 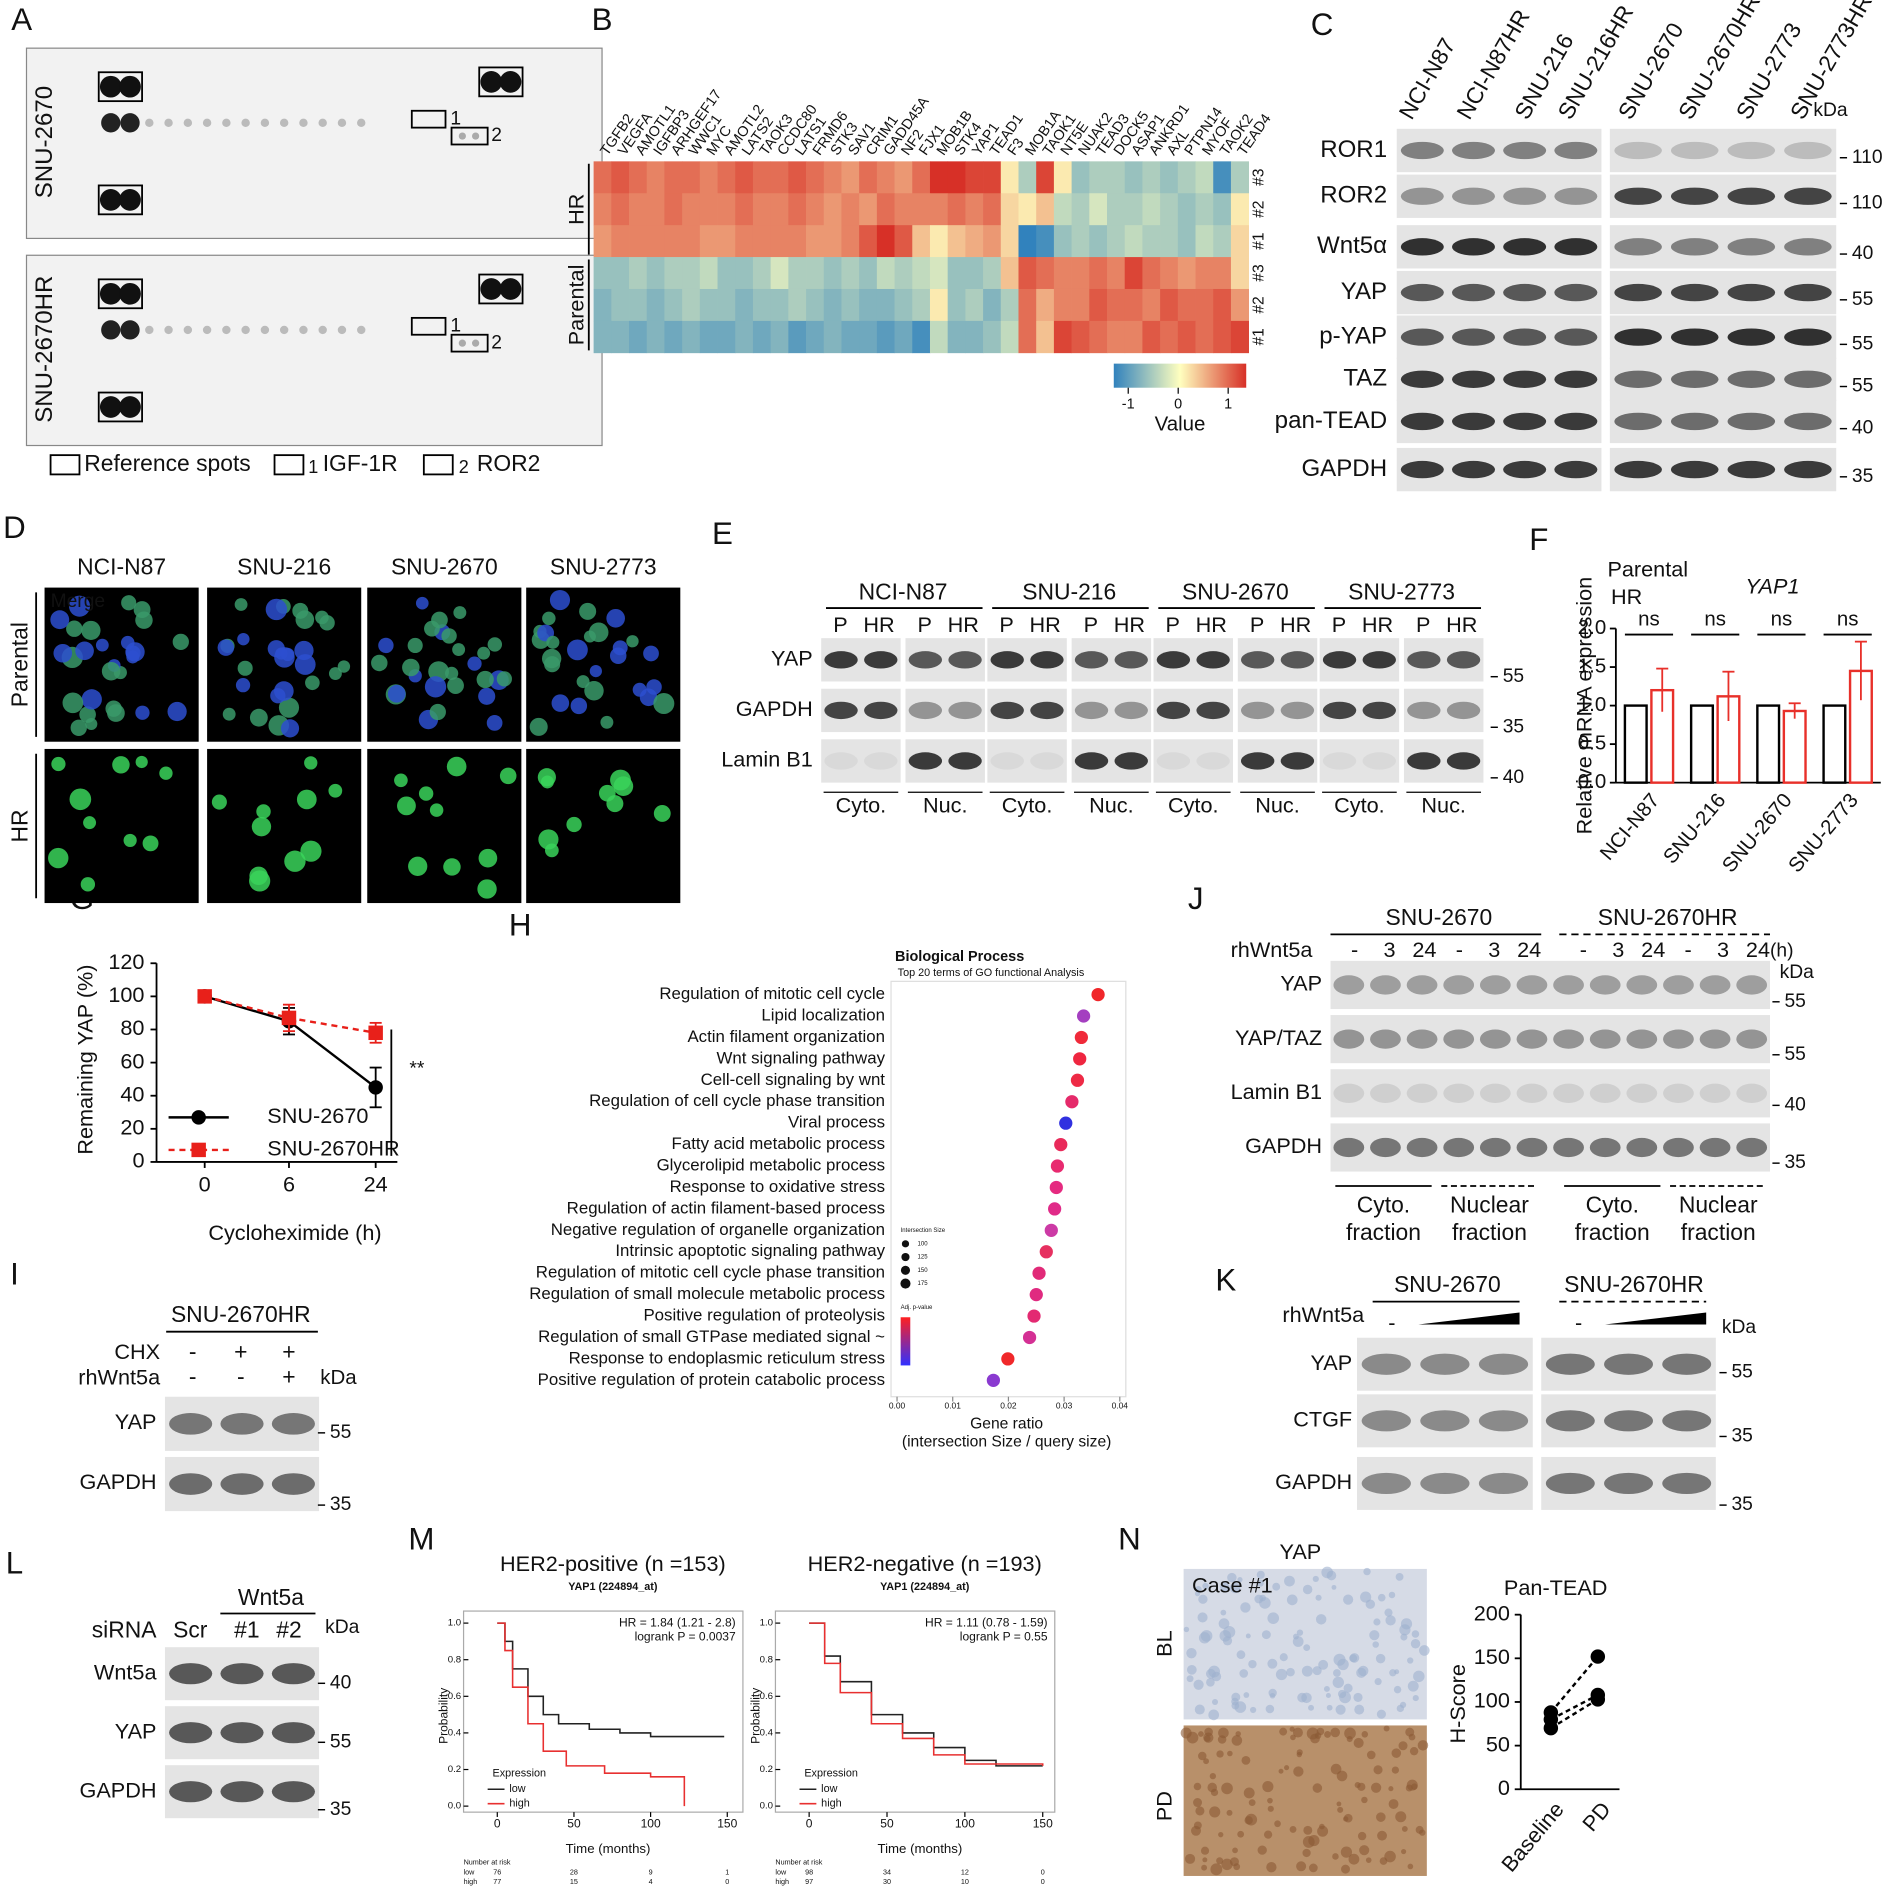 What do you see at coordinates (519, 1773) in the screenshot?
I see `label: Expression` at bounding box center [519, 1773].